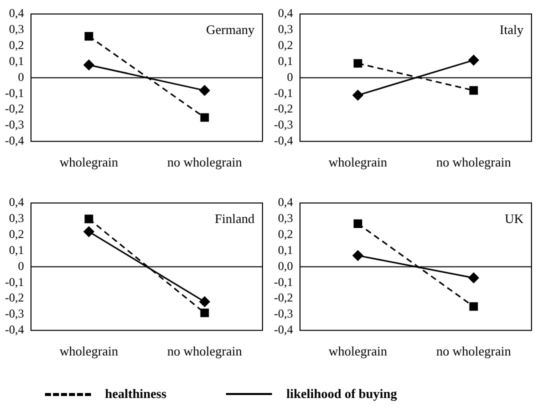 This screenshot has height=414, width=539. What do you see at coordinates (514, 218) in the screenshot?
I see `text: UK` at bounding box center [514, 218].